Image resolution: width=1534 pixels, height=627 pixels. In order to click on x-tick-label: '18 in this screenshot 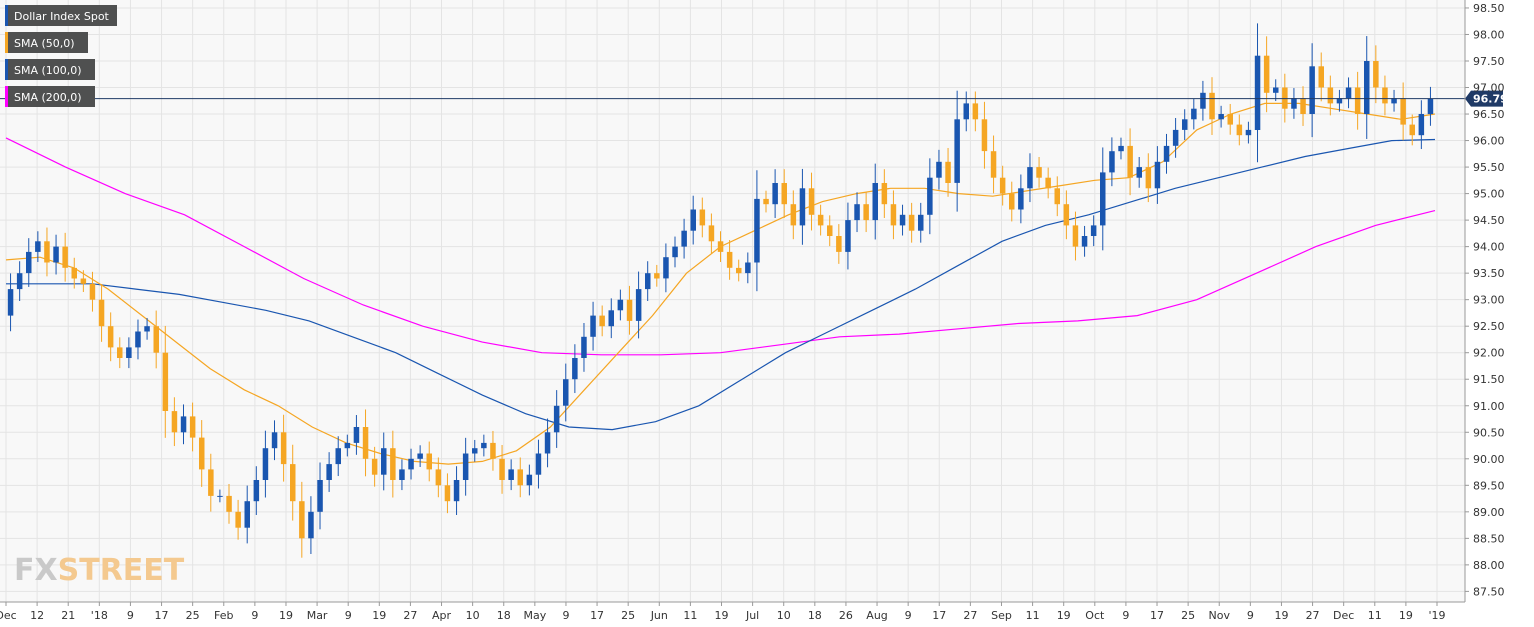, I will do `click(99, 615)`.